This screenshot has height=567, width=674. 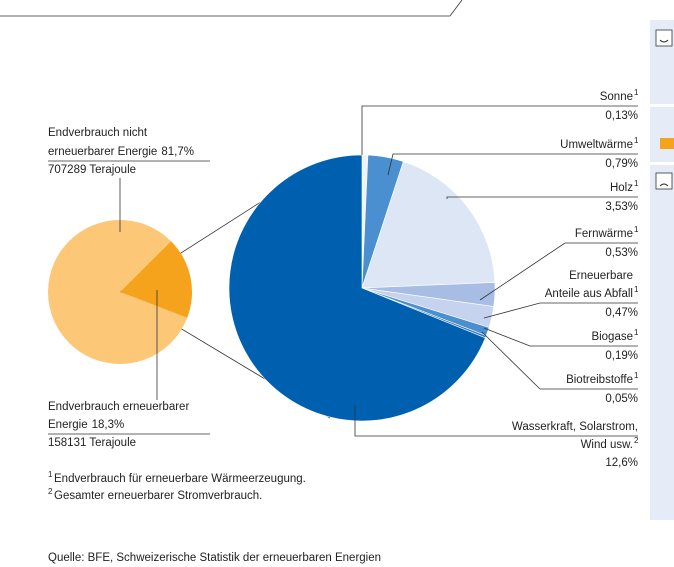 What do you see at coordinates (604, 234) in the screenshot?
I see `slice-label: Fernwärme` at bounding box center [604, 234].